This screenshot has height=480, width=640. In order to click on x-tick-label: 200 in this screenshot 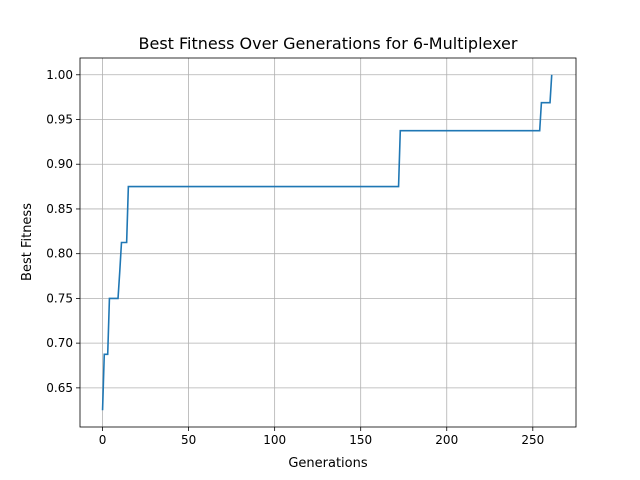, I will do `click(446, 440)`.